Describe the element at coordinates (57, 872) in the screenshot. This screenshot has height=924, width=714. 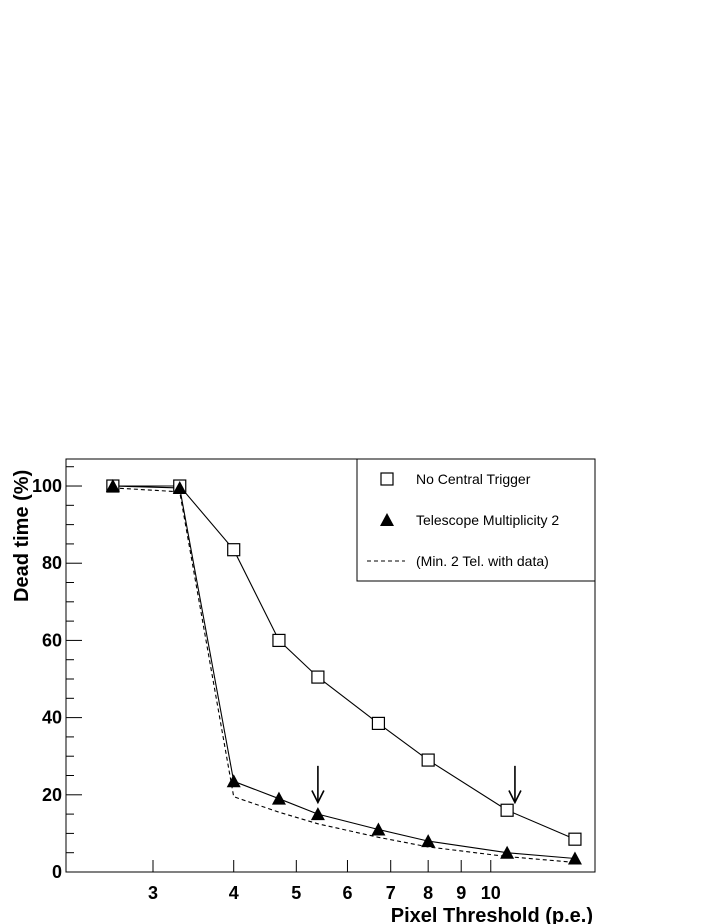
I see `y-tick-label: 0` at that location.